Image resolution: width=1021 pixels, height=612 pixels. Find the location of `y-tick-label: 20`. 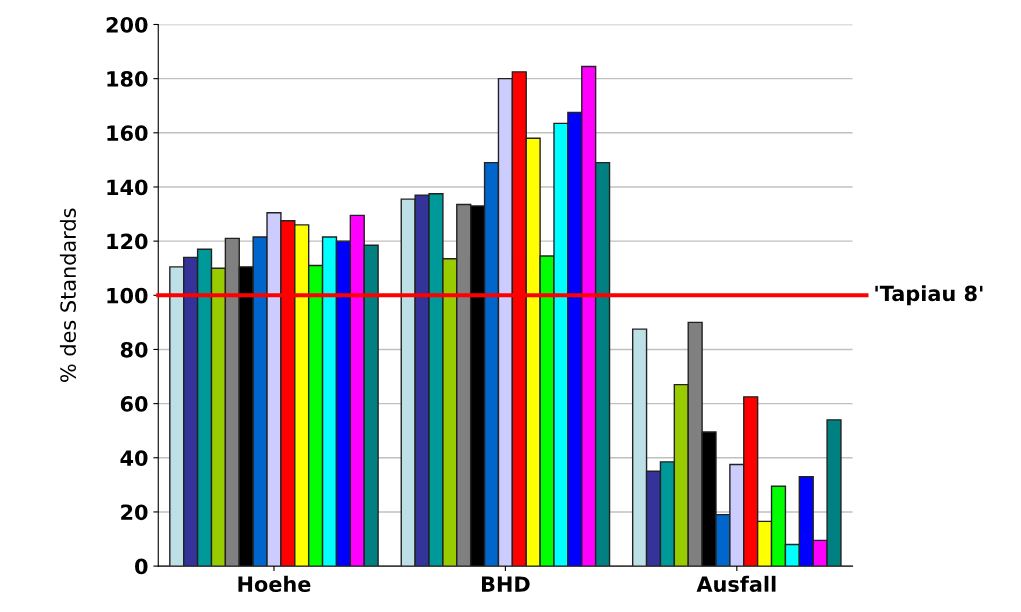

y-tick-label: 20 is located at coordinates (134, 512).